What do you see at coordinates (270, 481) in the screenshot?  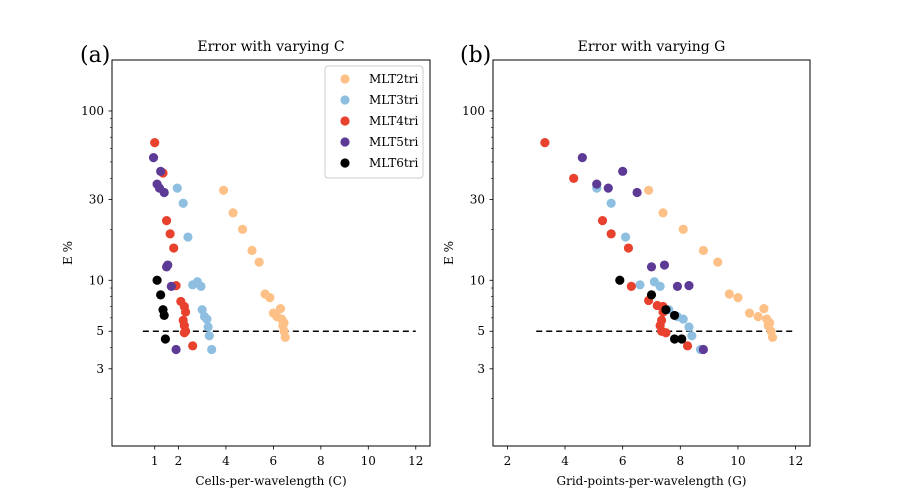 I see `x-axis-label: Cells-per-wavelength (C)` at bounding box center [270, 481].